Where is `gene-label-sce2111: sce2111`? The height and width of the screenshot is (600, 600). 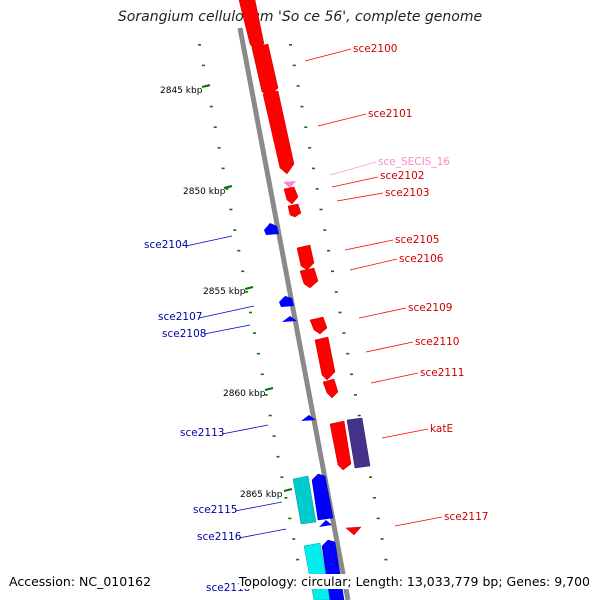 gene-label-sce2111: sce2111 is located at coordinates (442, 373).